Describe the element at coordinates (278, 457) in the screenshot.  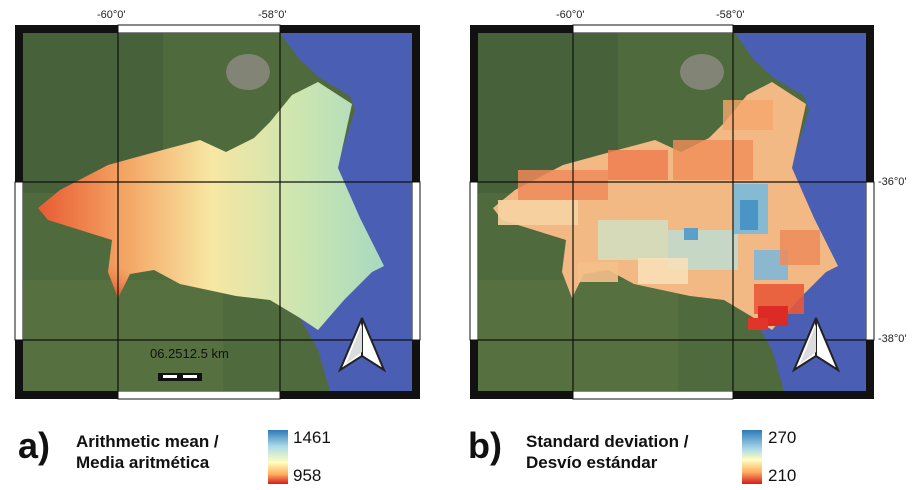
I see `panel-a-color-ramp` at that location.